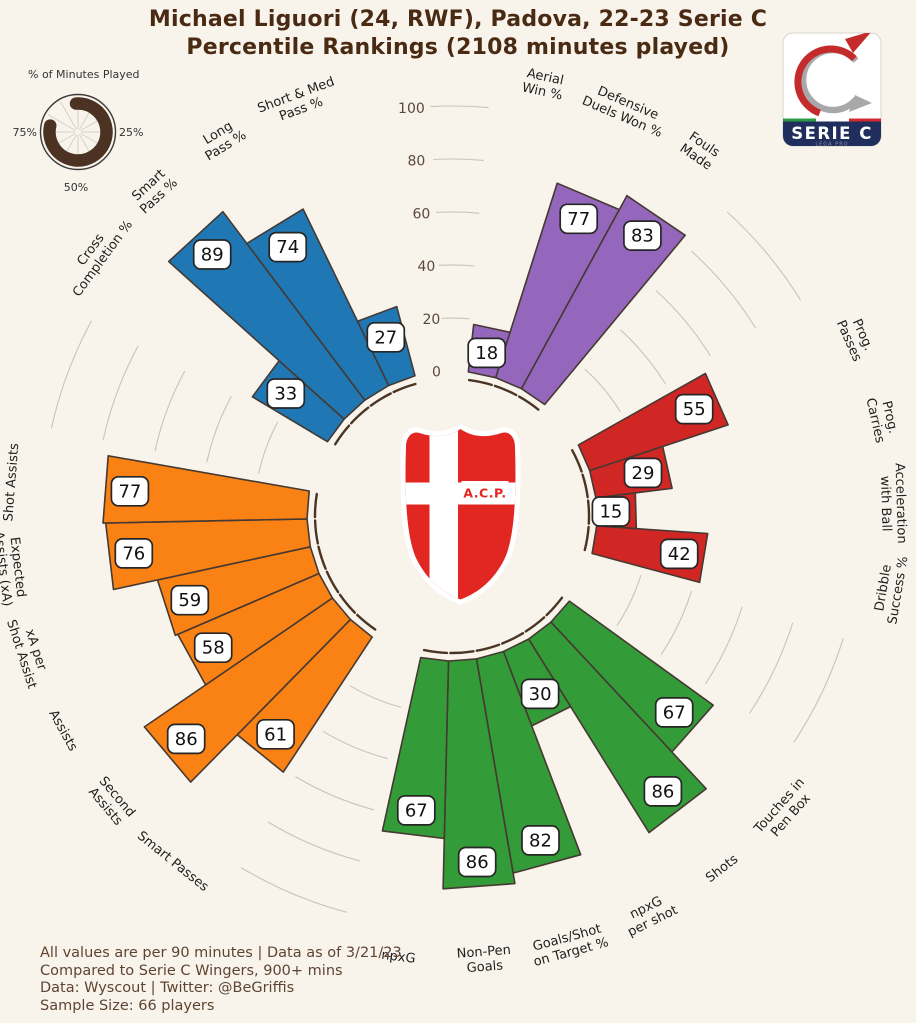 The width and height of the screenshot is (916, 1023). I want to click on category-label-goals-shot-on-target: Goals/Shoton Target %, so click(569, 945).